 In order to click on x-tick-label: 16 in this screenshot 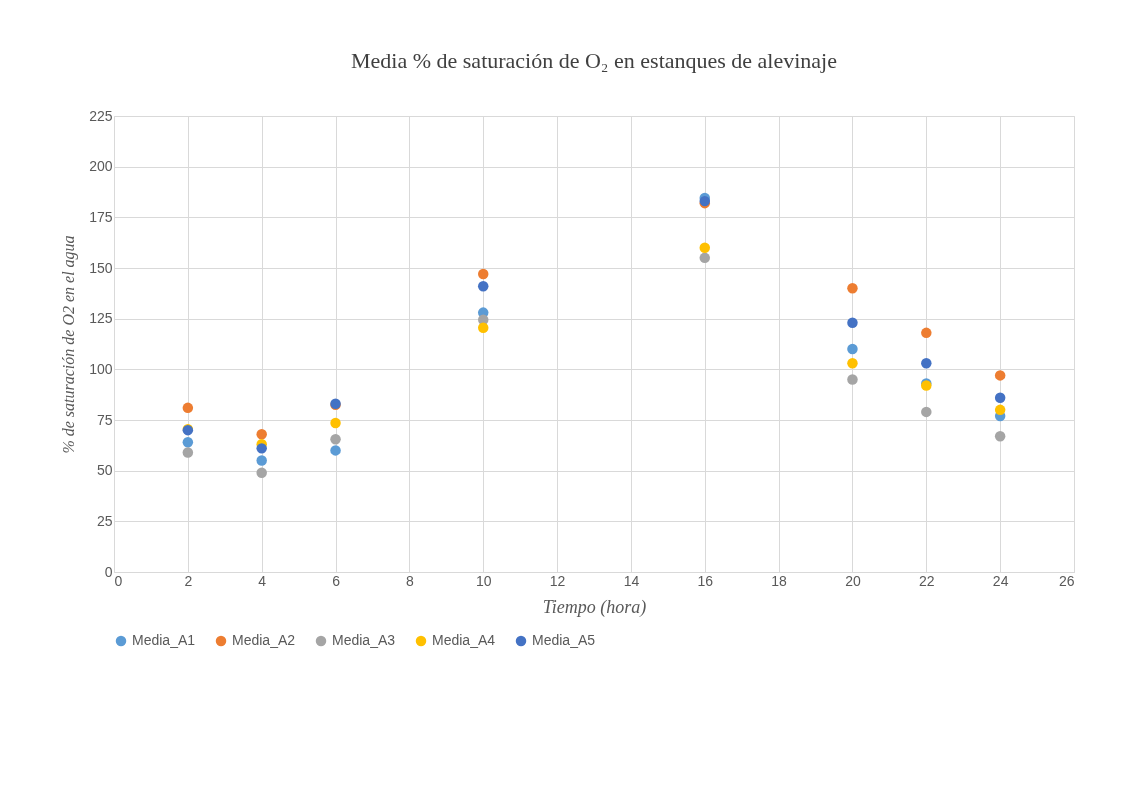, I will do `click(705, 580)`.